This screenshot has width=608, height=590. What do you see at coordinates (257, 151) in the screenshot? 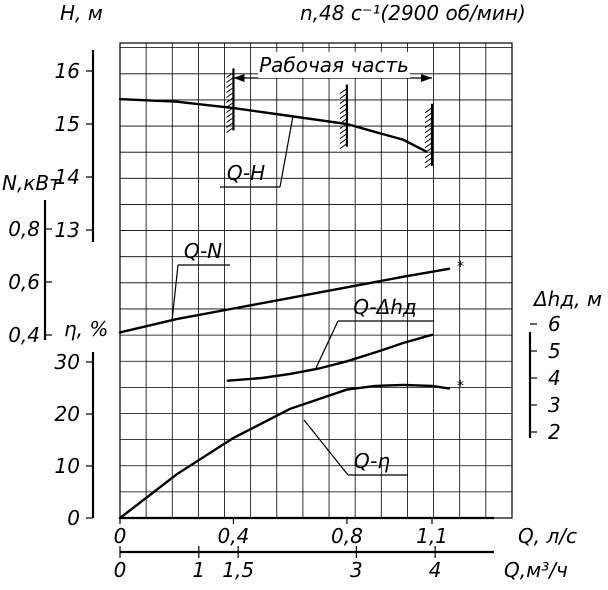
I see `q-h-leader` at bounding box center [257, 151].